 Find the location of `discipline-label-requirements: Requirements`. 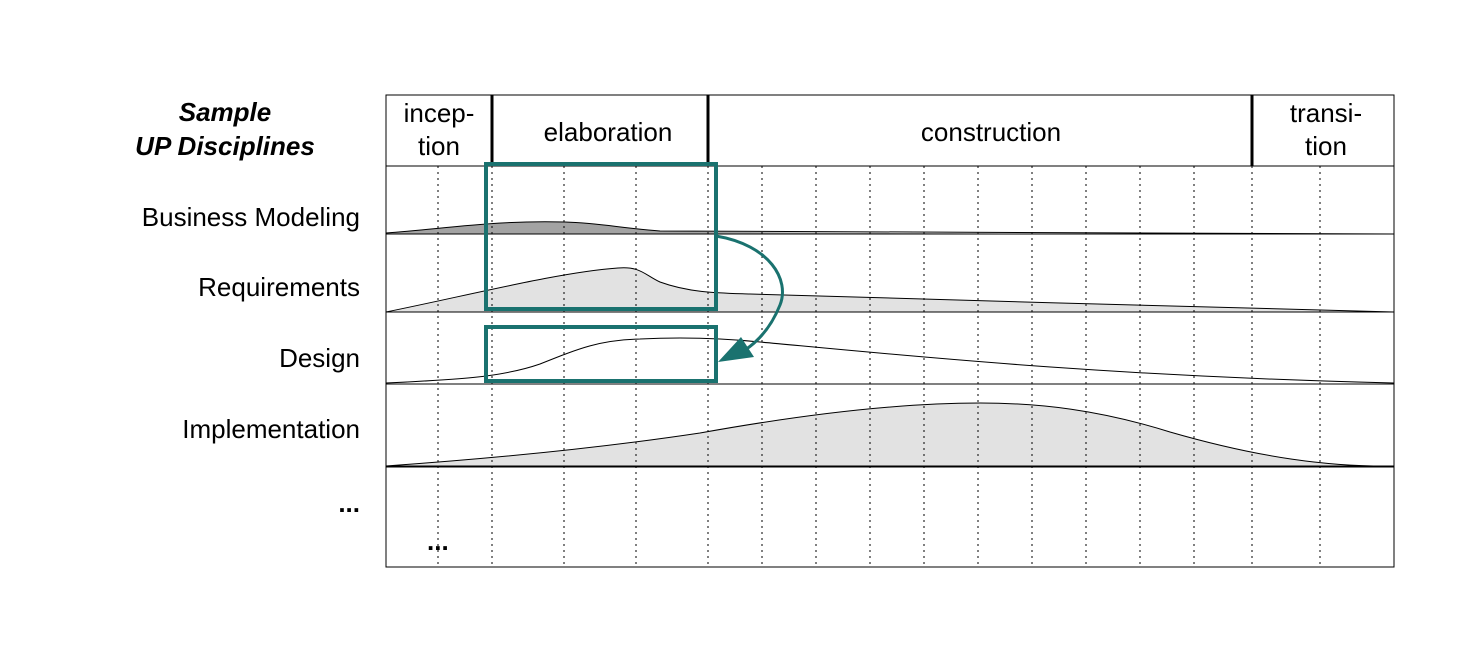

discipline-label-requirements: Requirements is located at coordinates (279, 287).